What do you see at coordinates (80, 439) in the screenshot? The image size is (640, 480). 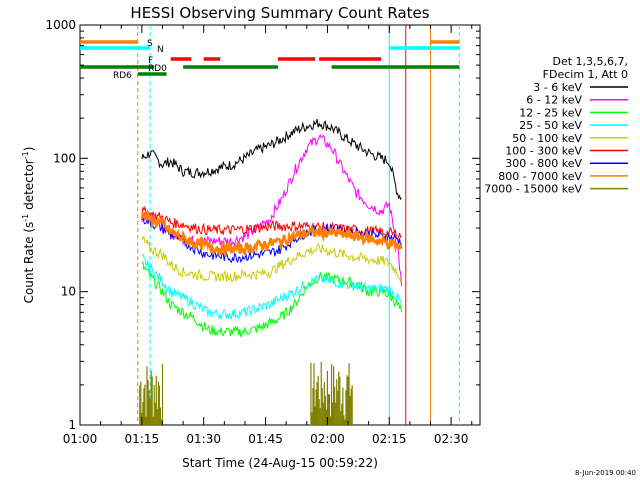 I see `x-tick-label: 01:00` at bounding box center [80, 439].